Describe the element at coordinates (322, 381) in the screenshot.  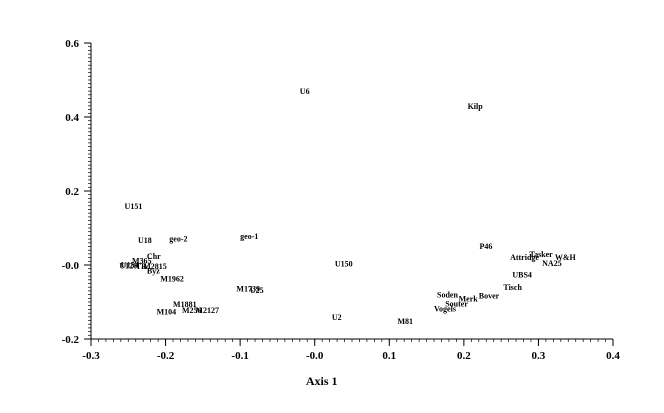
I see `x-axis-title: Axis 1` at that location.